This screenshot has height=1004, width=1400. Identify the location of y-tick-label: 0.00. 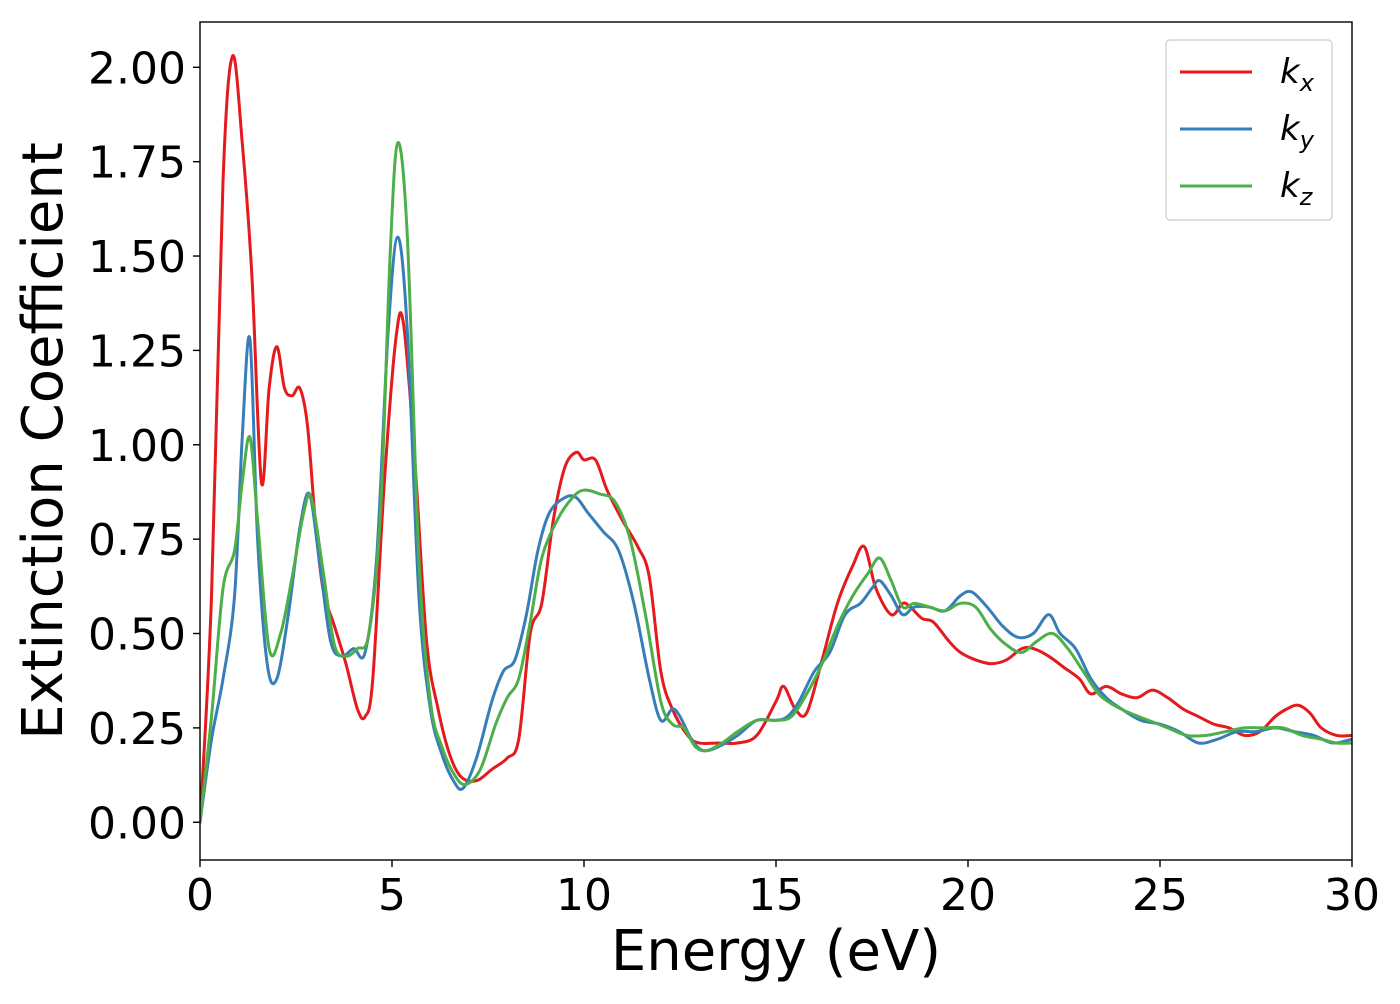
(137, 823).